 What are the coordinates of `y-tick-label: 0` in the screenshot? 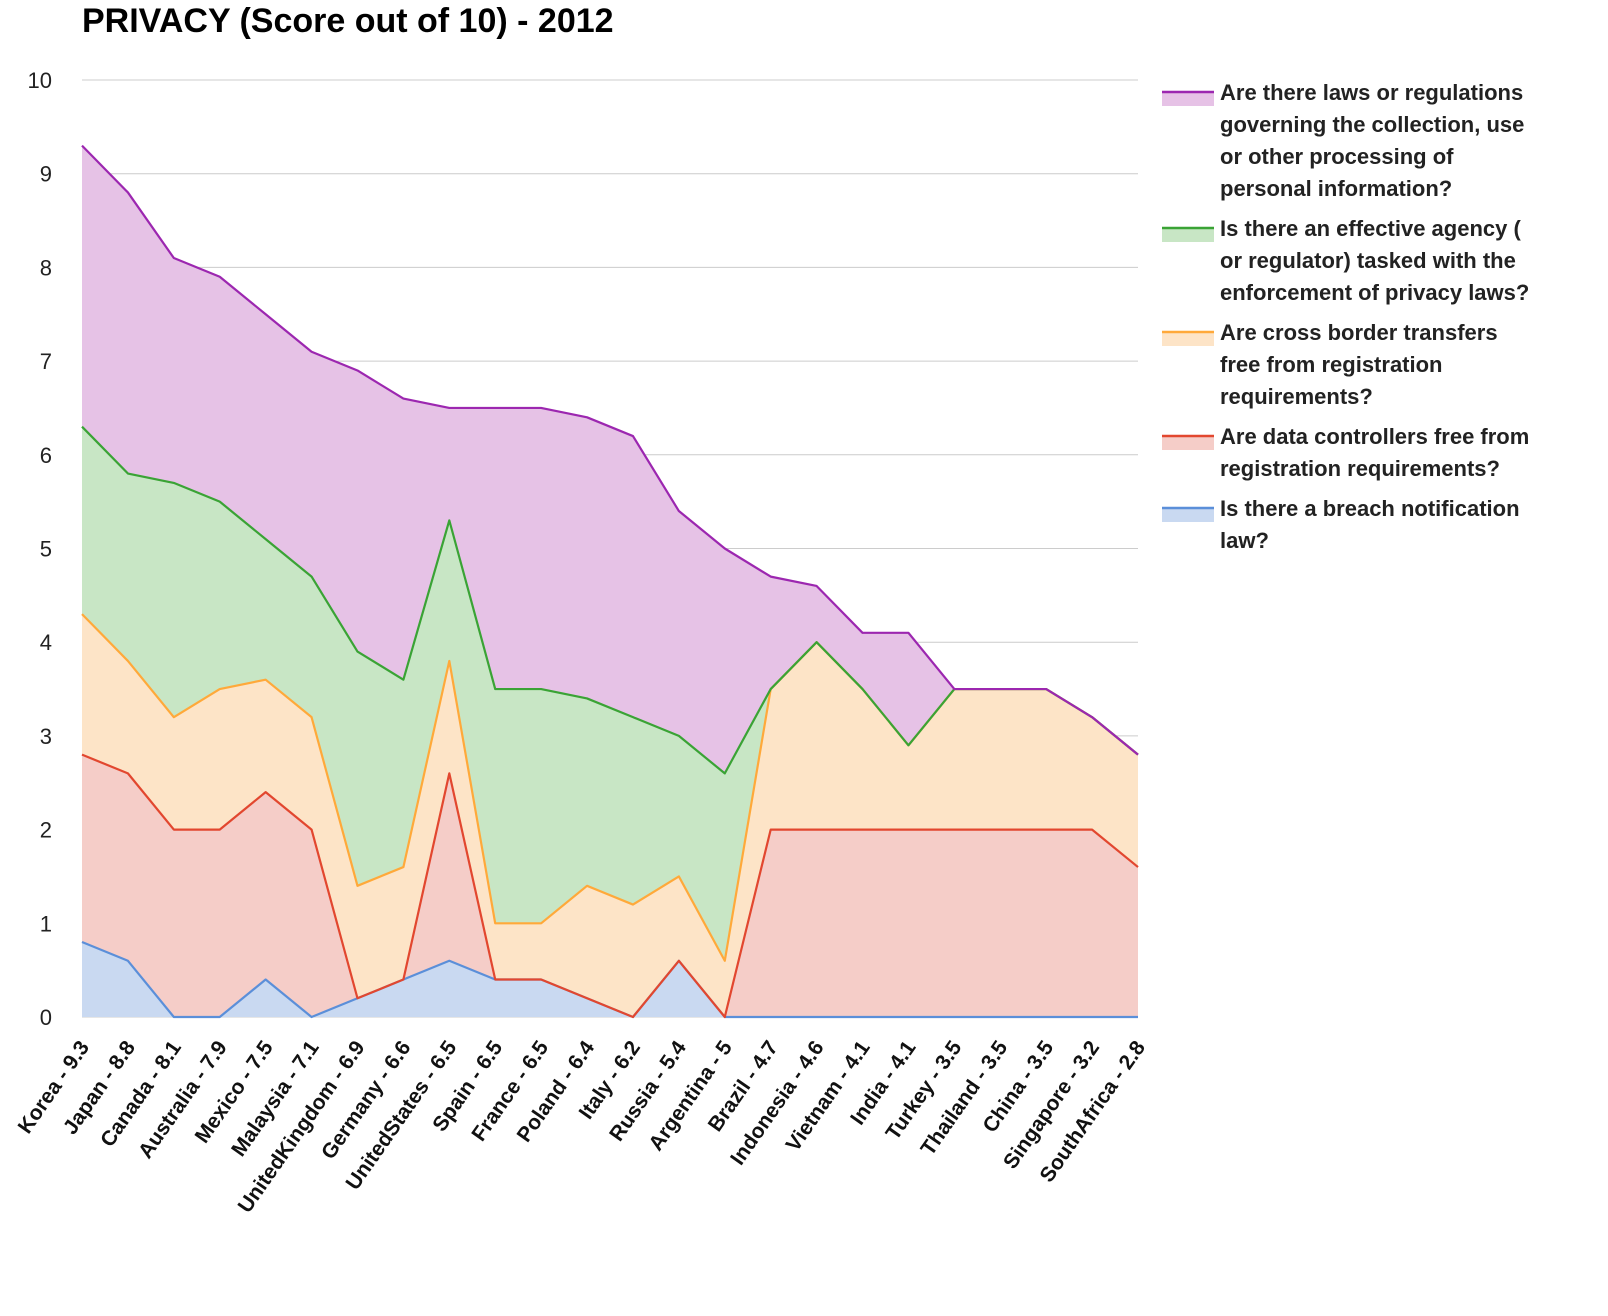 It's located at (46, 1017).